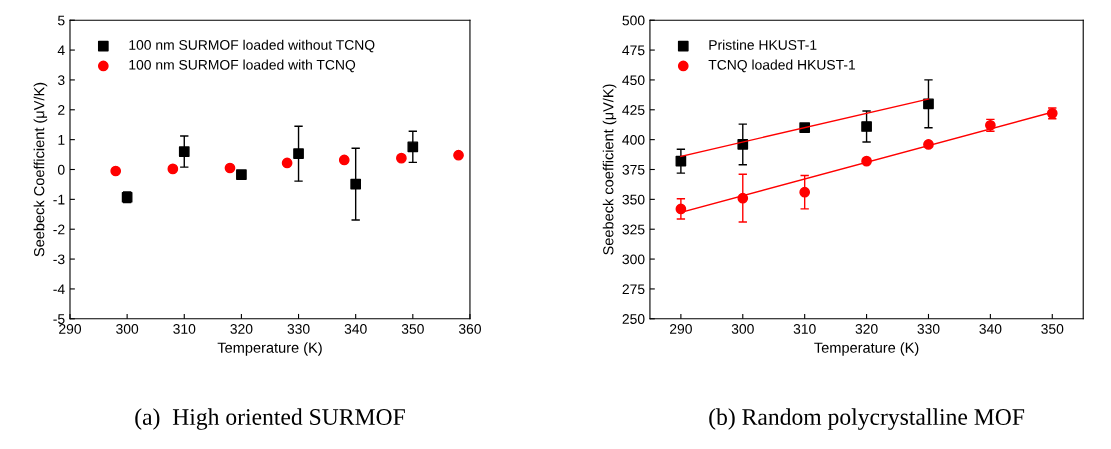 The height and width of the screenshot is (449, 1111). I want to click on y-tick-label: 250, so click(633, 319).